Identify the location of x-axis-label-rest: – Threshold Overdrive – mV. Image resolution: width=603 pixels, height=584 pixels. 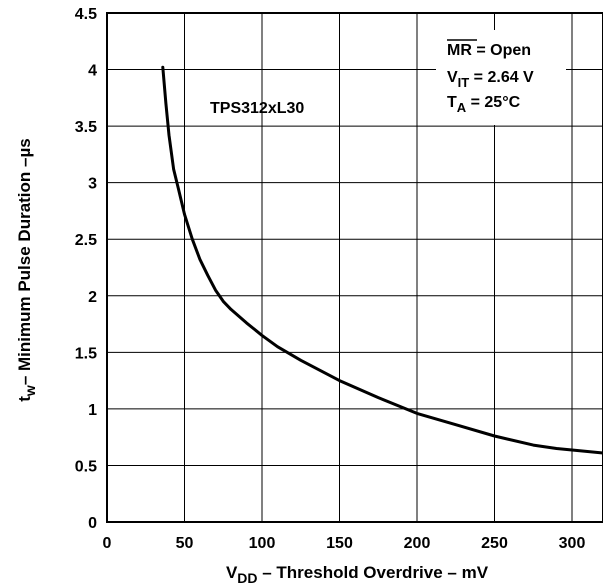
(373, 572).